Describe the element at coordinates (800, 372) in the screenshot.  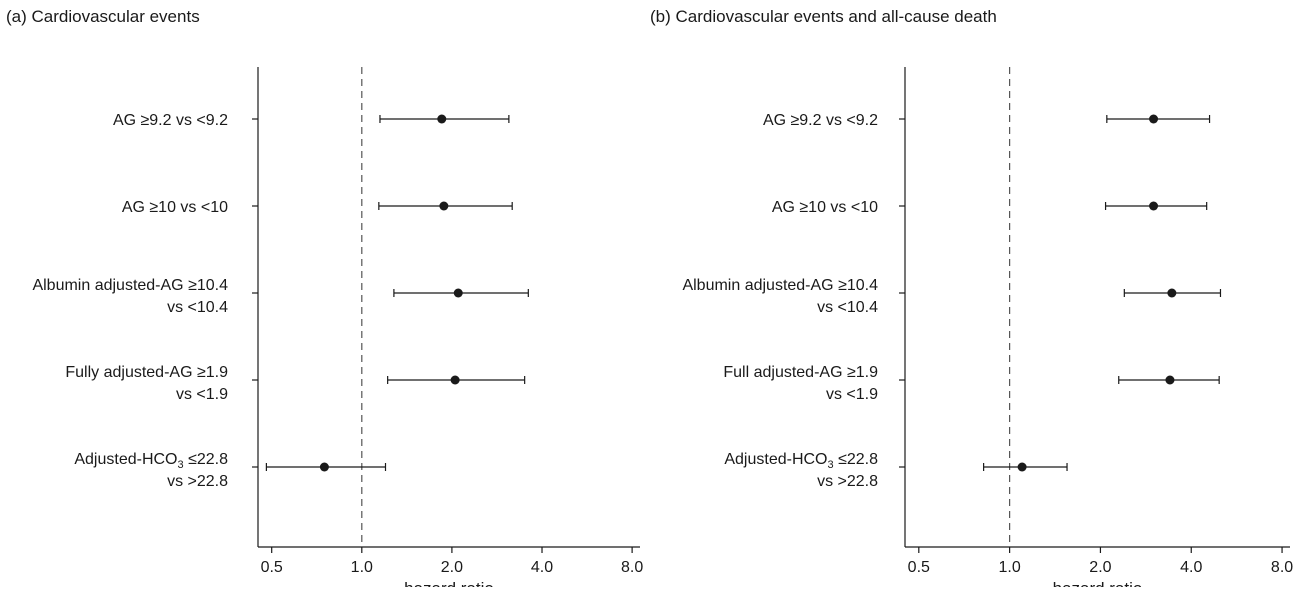
I see `row-label: Full adjusted-AG ≥1.9` at that location.